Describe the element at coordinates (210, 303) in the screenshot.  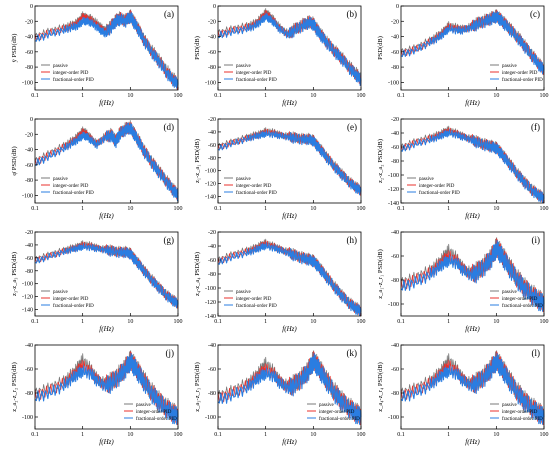
I see `y-tick-label: -120` at that location.